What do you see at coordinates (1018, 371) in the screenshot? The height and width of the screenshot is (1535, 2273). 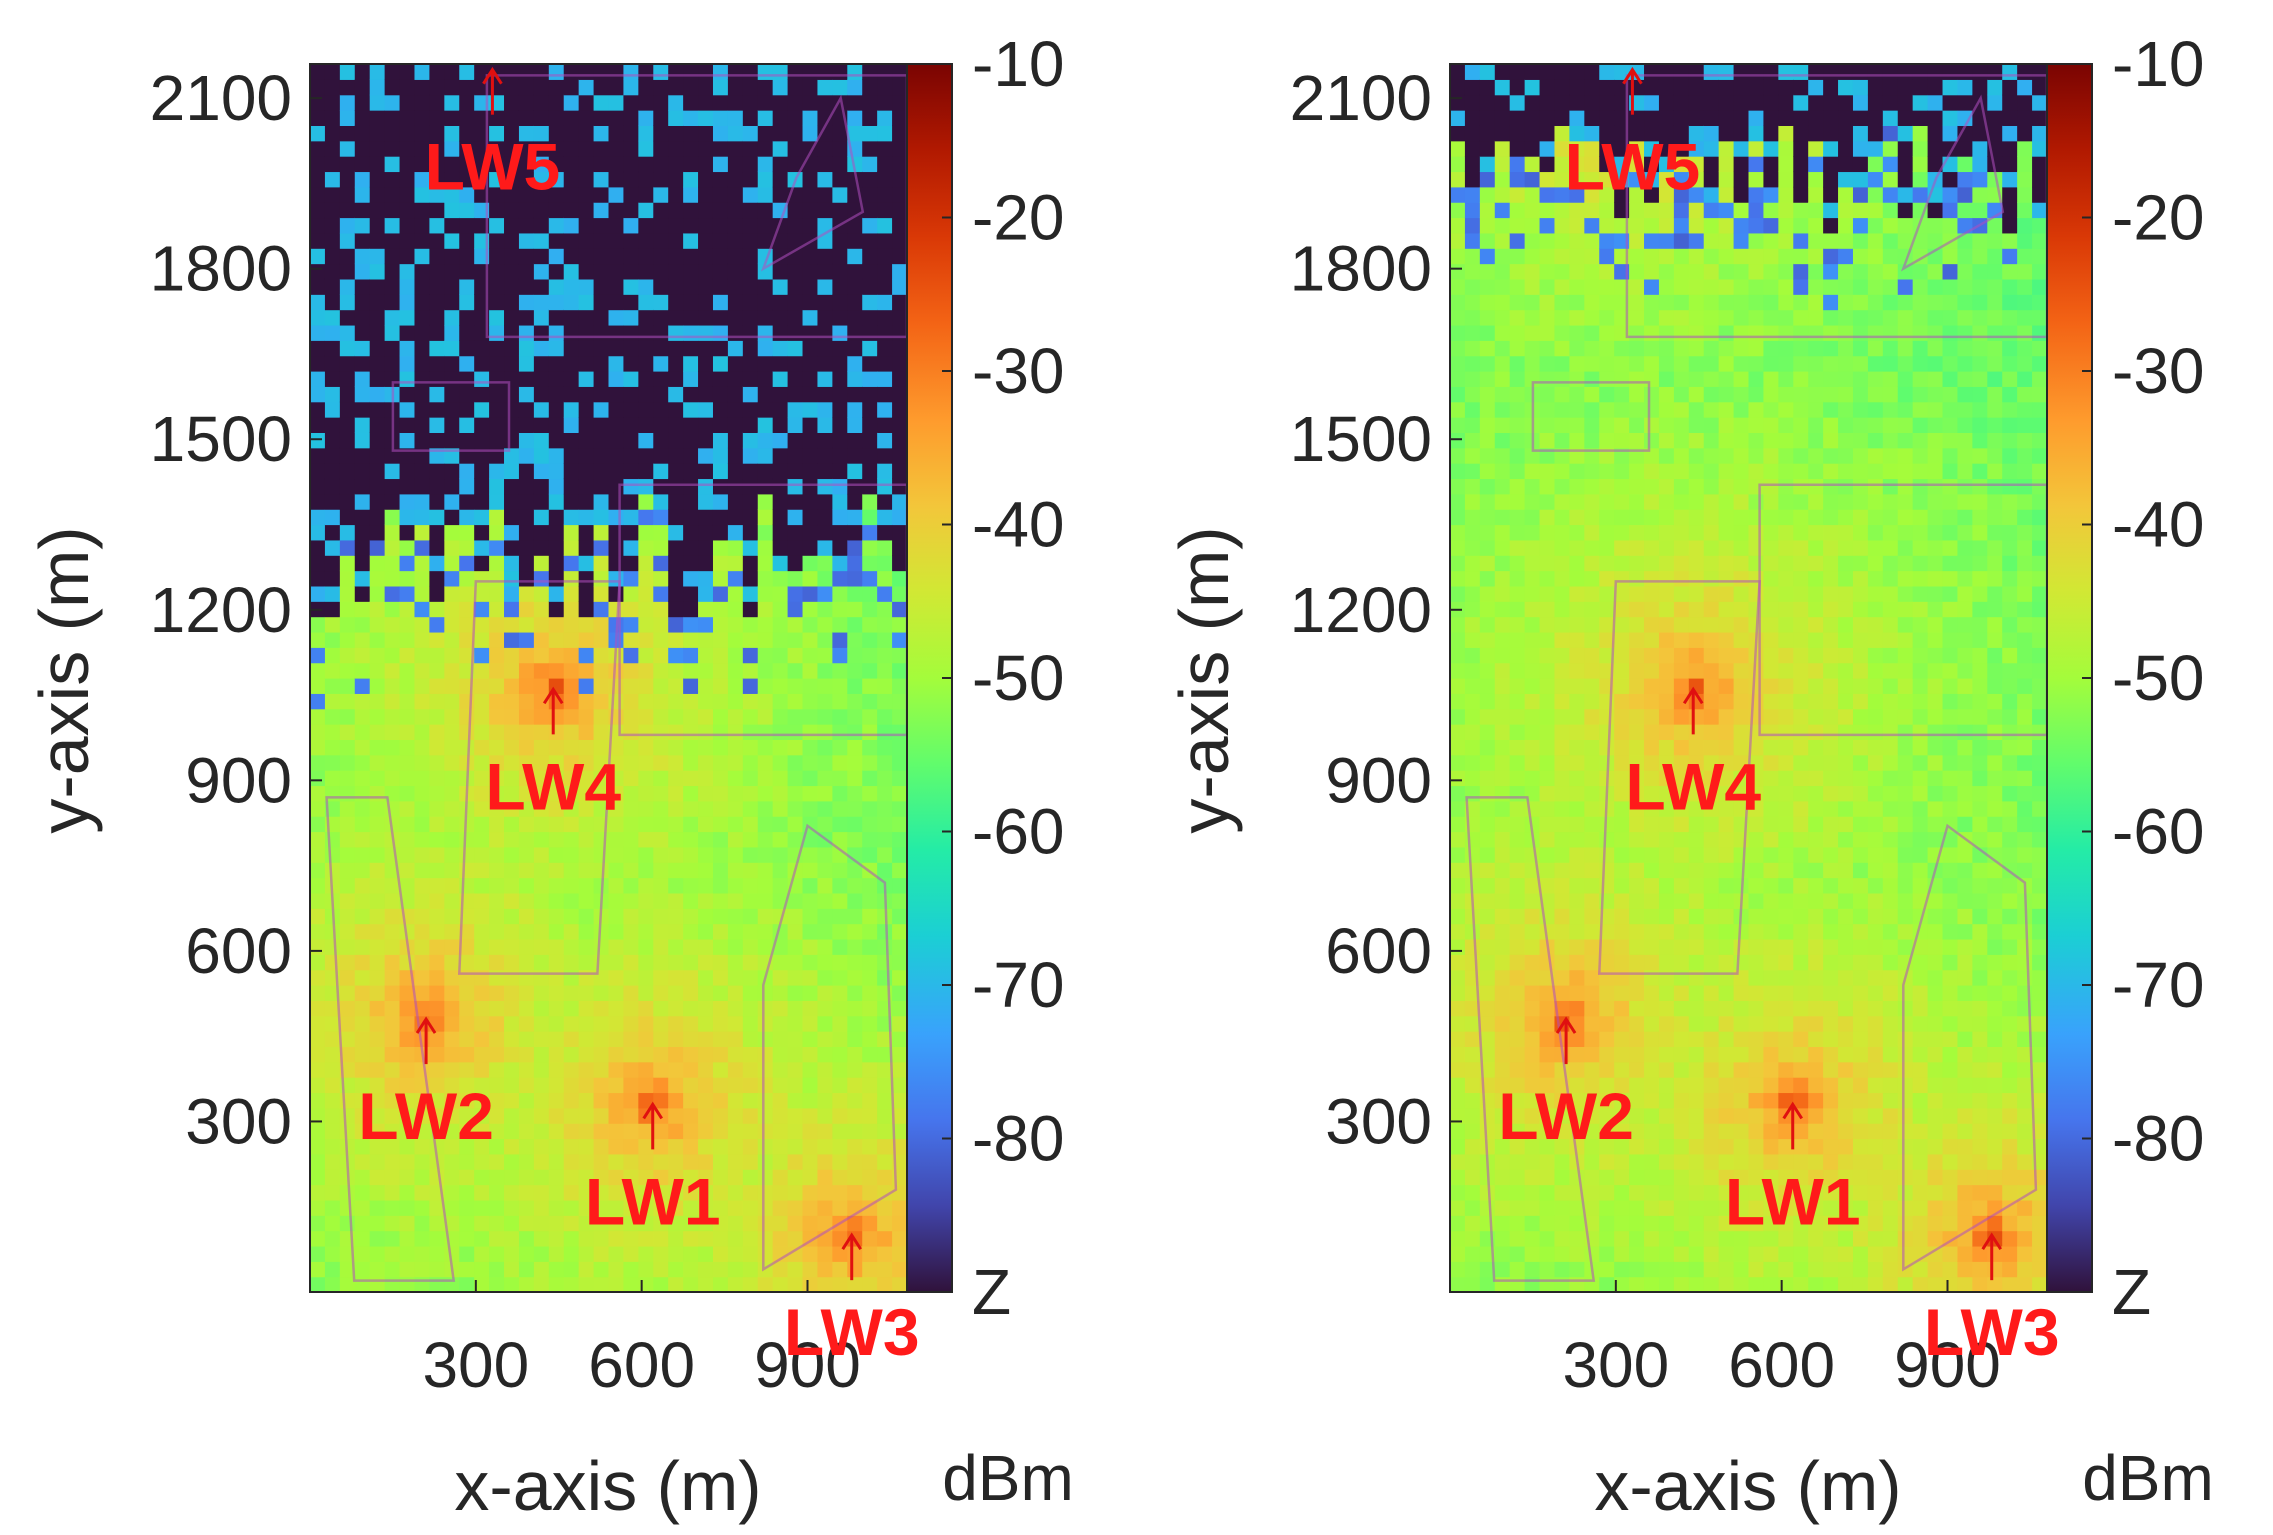 I see `colorbar-tick-label: -30` at bounding box center [1018, 371].